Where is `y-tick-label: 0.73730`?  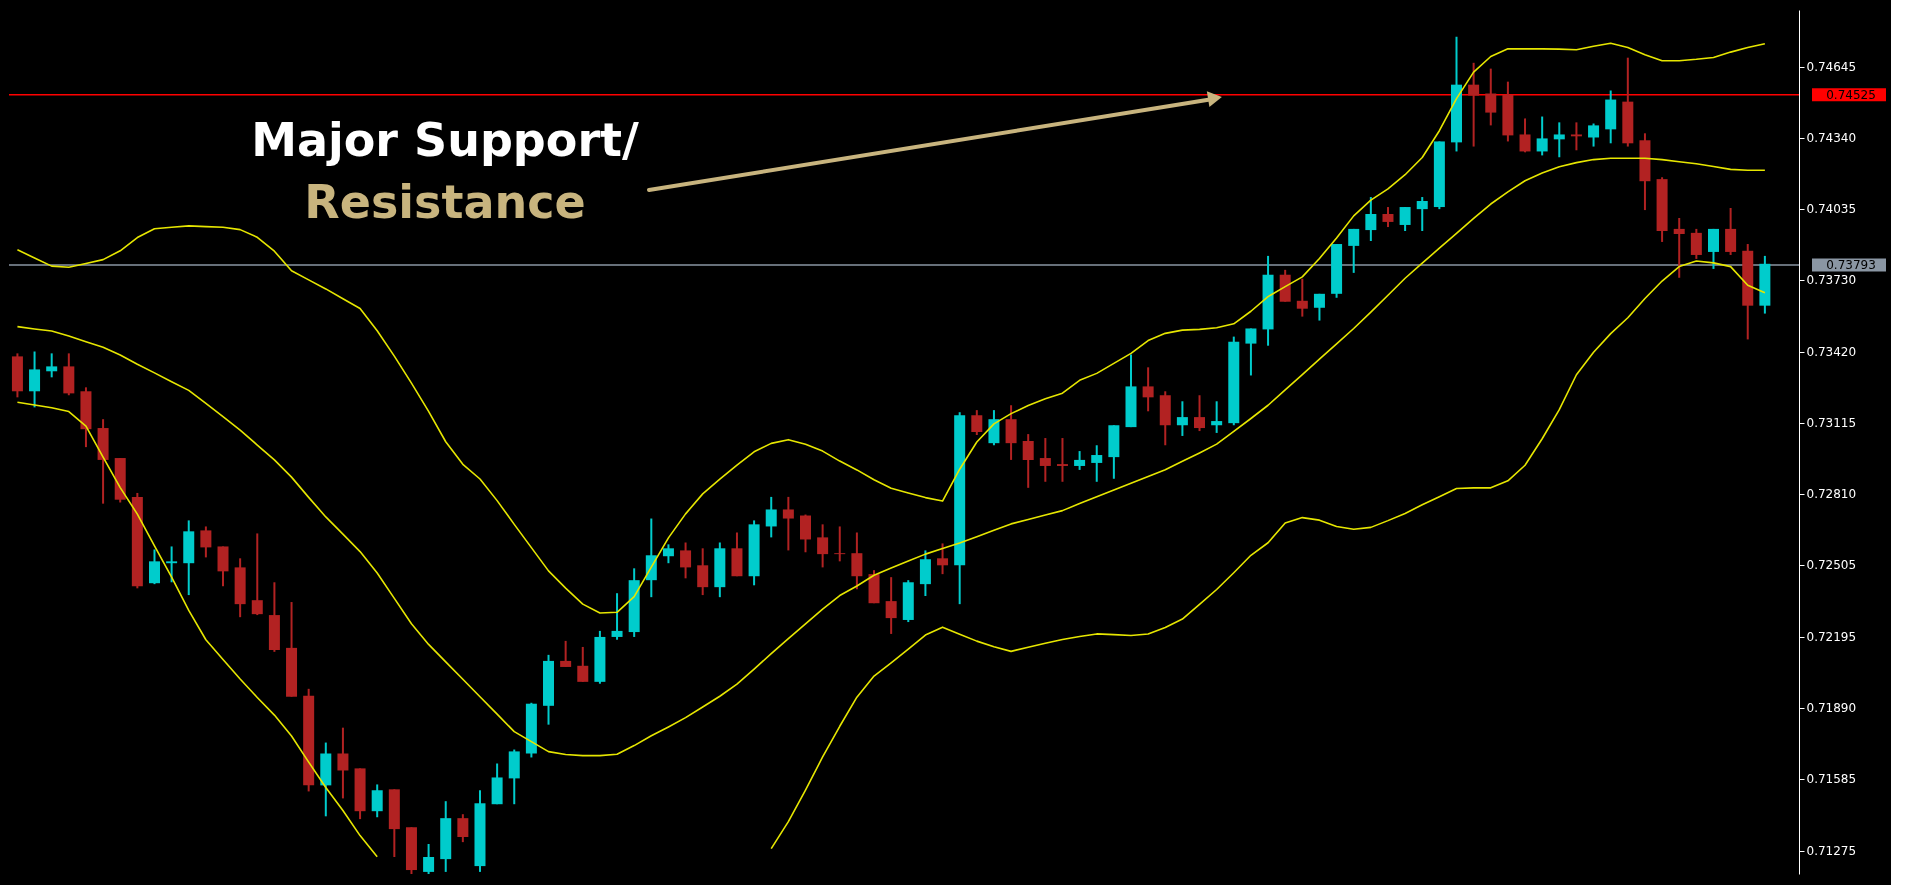 y-tick-label: 0.73730 is located at coordinates (1831, 280).